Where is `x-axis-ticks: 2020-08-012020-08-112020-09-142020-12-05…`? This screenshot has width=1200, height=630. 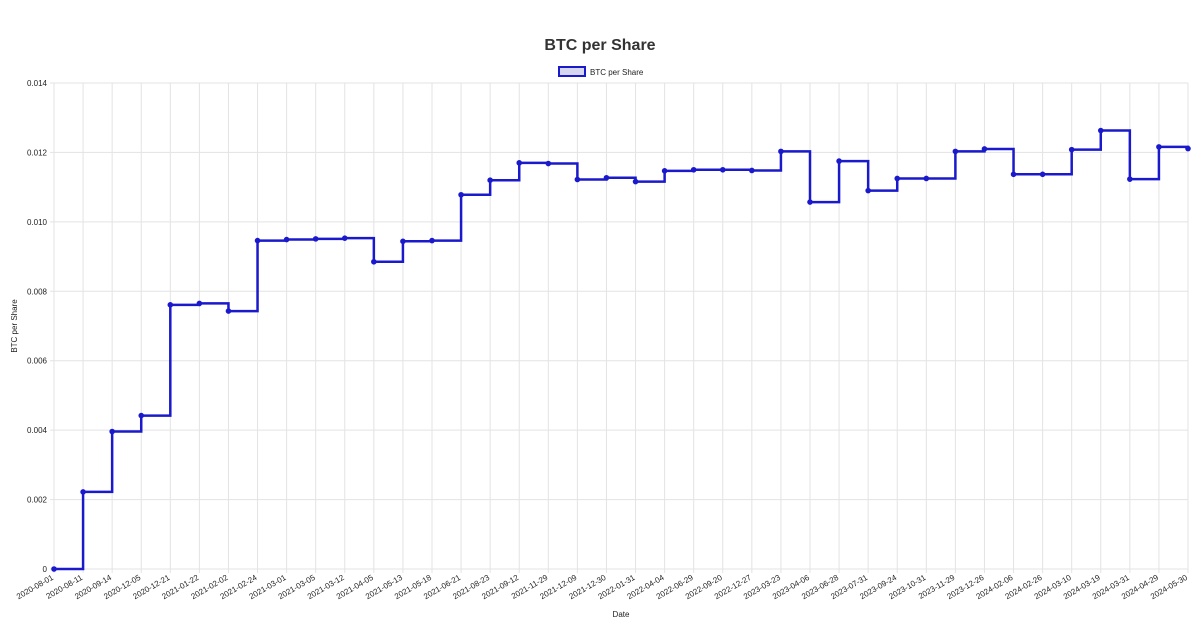
x-axis-ticks: 2020-08-012020-08-112020-09-142020-12-05… is located at coordinates (602, 587).